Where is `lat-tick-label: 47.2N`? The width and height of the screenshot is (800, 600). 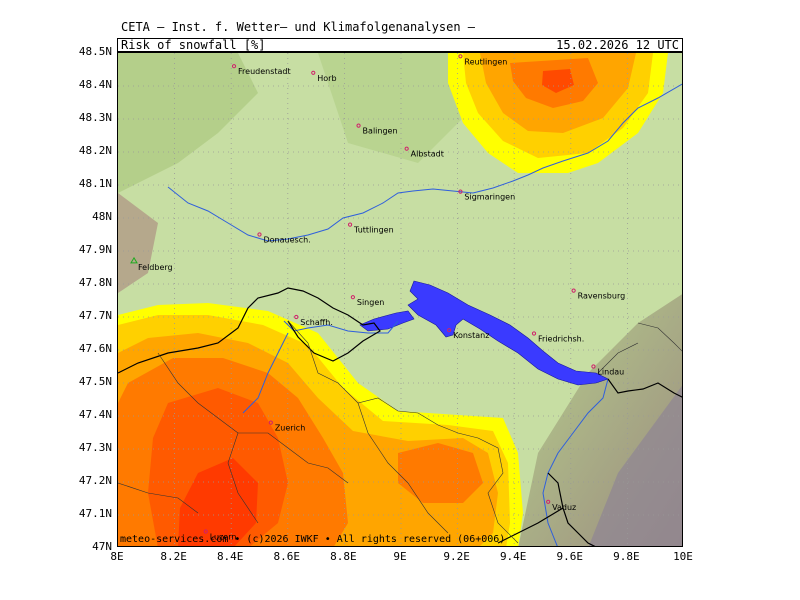 lat-tick-label: 47.2N is located at coordinates (95, 480).